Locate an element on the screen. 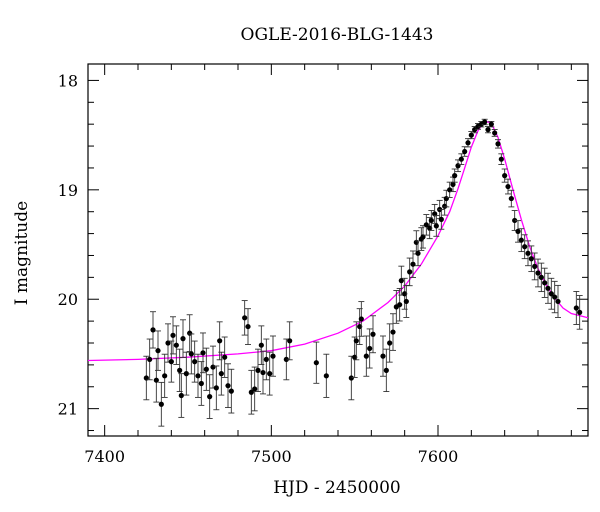 This screenshot has width=600, height=512. y-tick-label: 20 is located at coordinates (68, 299).